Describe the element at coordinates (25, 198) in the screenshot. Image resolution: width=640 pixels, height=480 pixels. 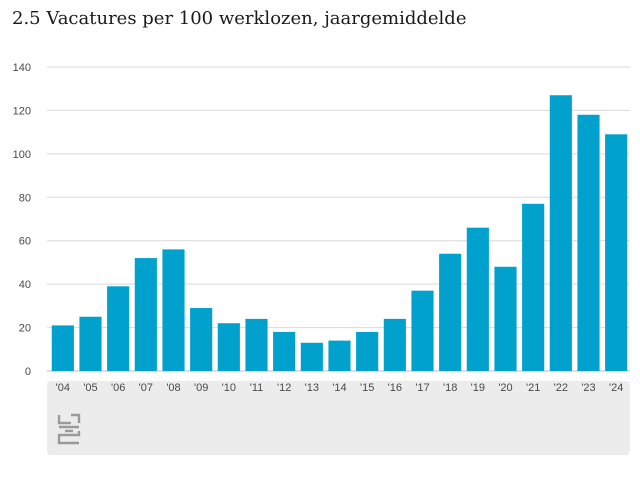
I see `y-tick-label: 80` at that location.